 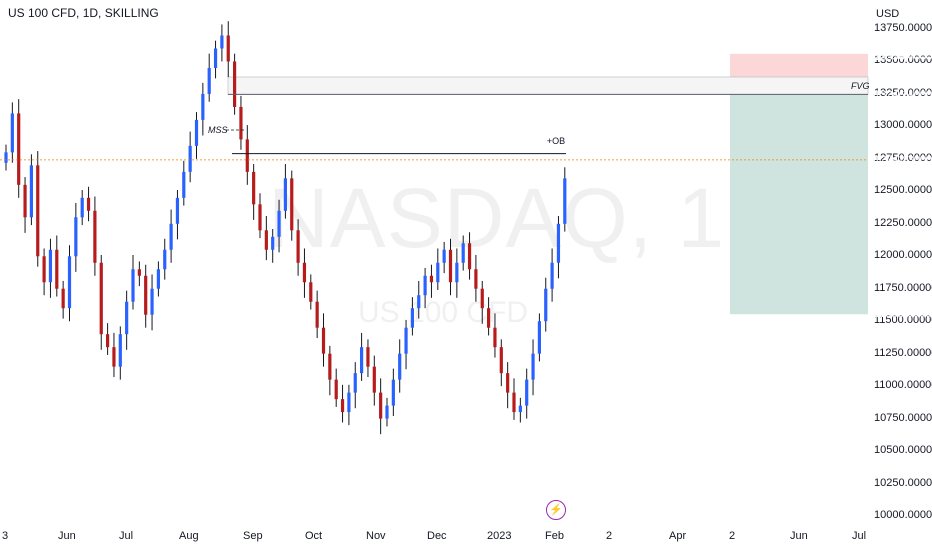 I want to click on last-price-value: 12742.30000, so click(x=903, y=160).